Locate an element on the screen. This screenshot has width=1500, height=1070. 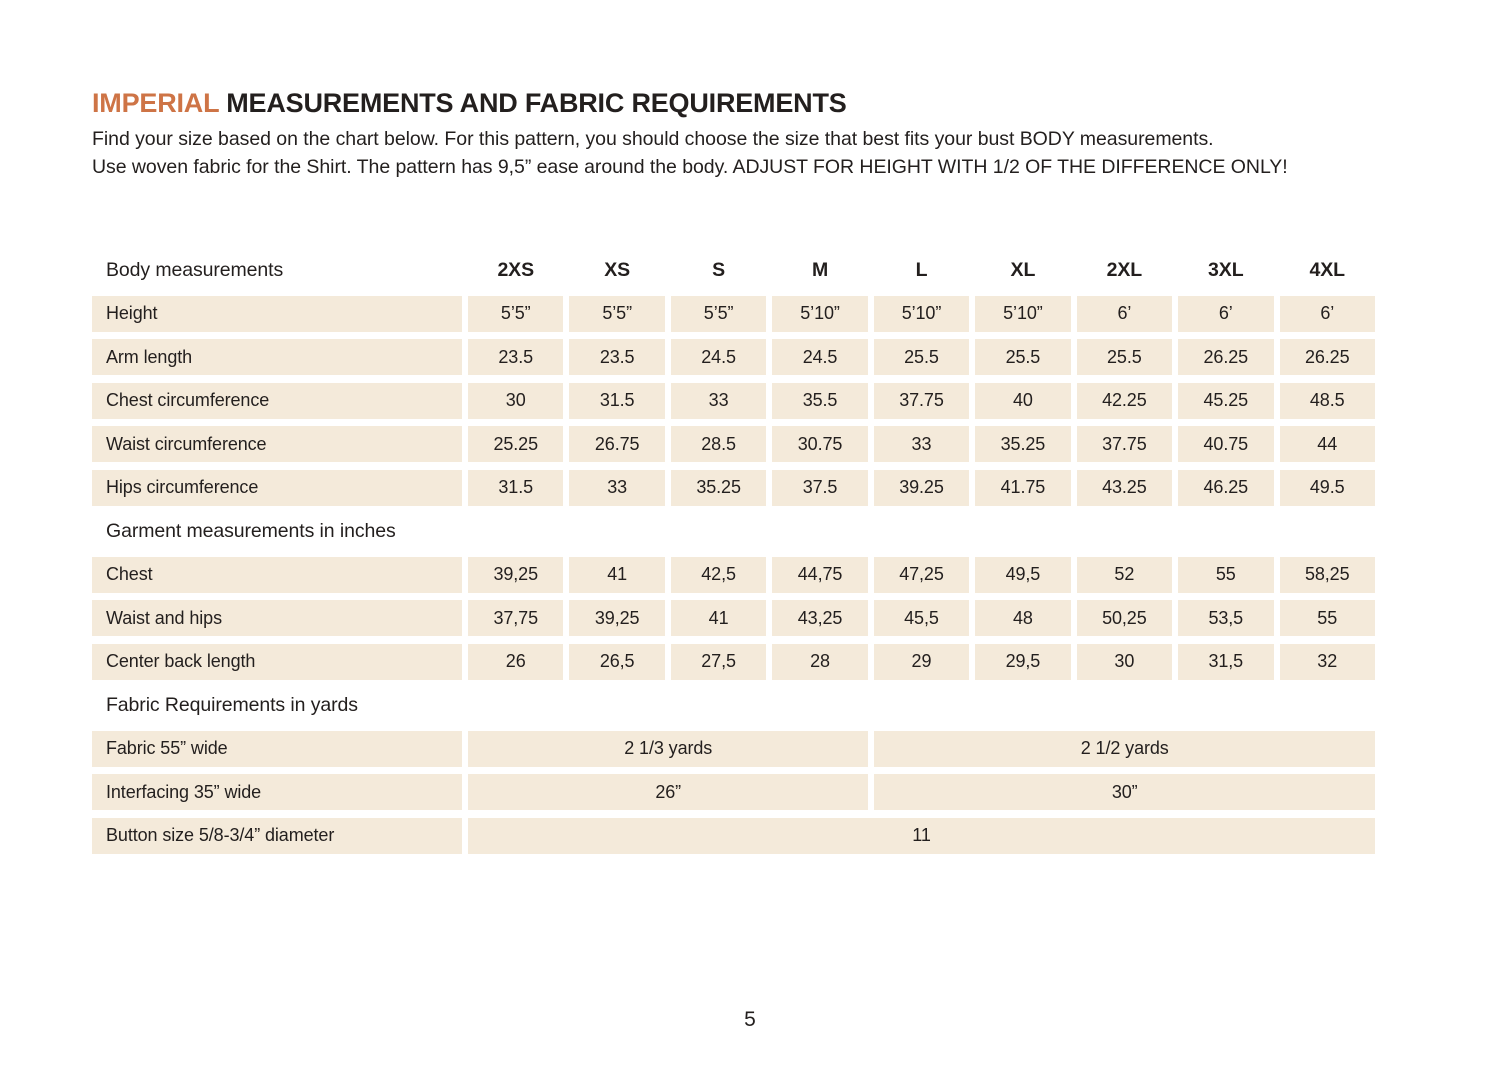
table-cell: 58,25 is located at coordinates (1327, 574).